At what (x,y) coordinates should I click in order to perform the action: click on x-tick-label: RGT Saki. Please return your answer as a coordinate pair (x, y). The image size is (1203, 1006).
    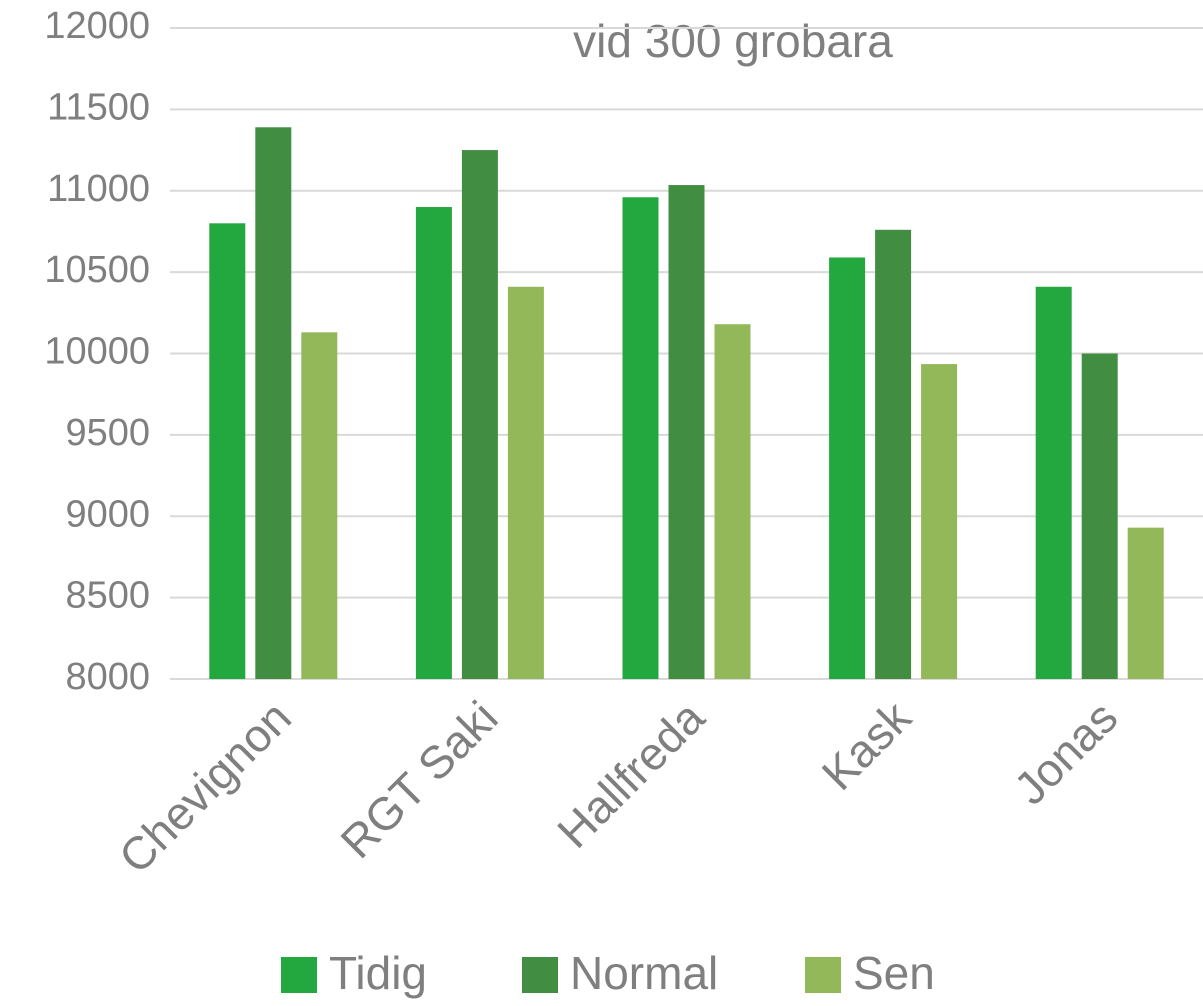
    Looking at the image, I should click on (418, 779).